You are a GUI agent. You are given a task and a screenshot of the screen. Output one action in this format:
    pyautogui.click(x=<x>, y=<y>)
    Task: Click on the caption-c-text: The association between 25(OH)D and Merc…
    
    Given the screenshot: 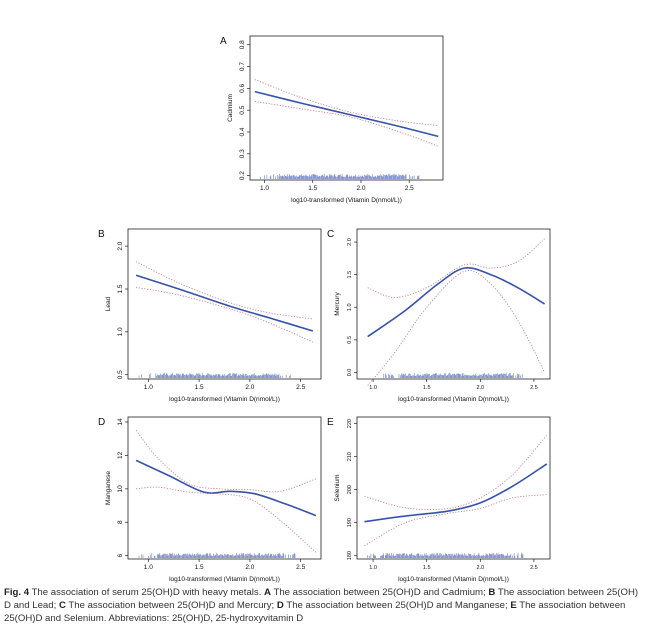 What is the action you would take?
    pyautogui.click(x=171, y=605)
    